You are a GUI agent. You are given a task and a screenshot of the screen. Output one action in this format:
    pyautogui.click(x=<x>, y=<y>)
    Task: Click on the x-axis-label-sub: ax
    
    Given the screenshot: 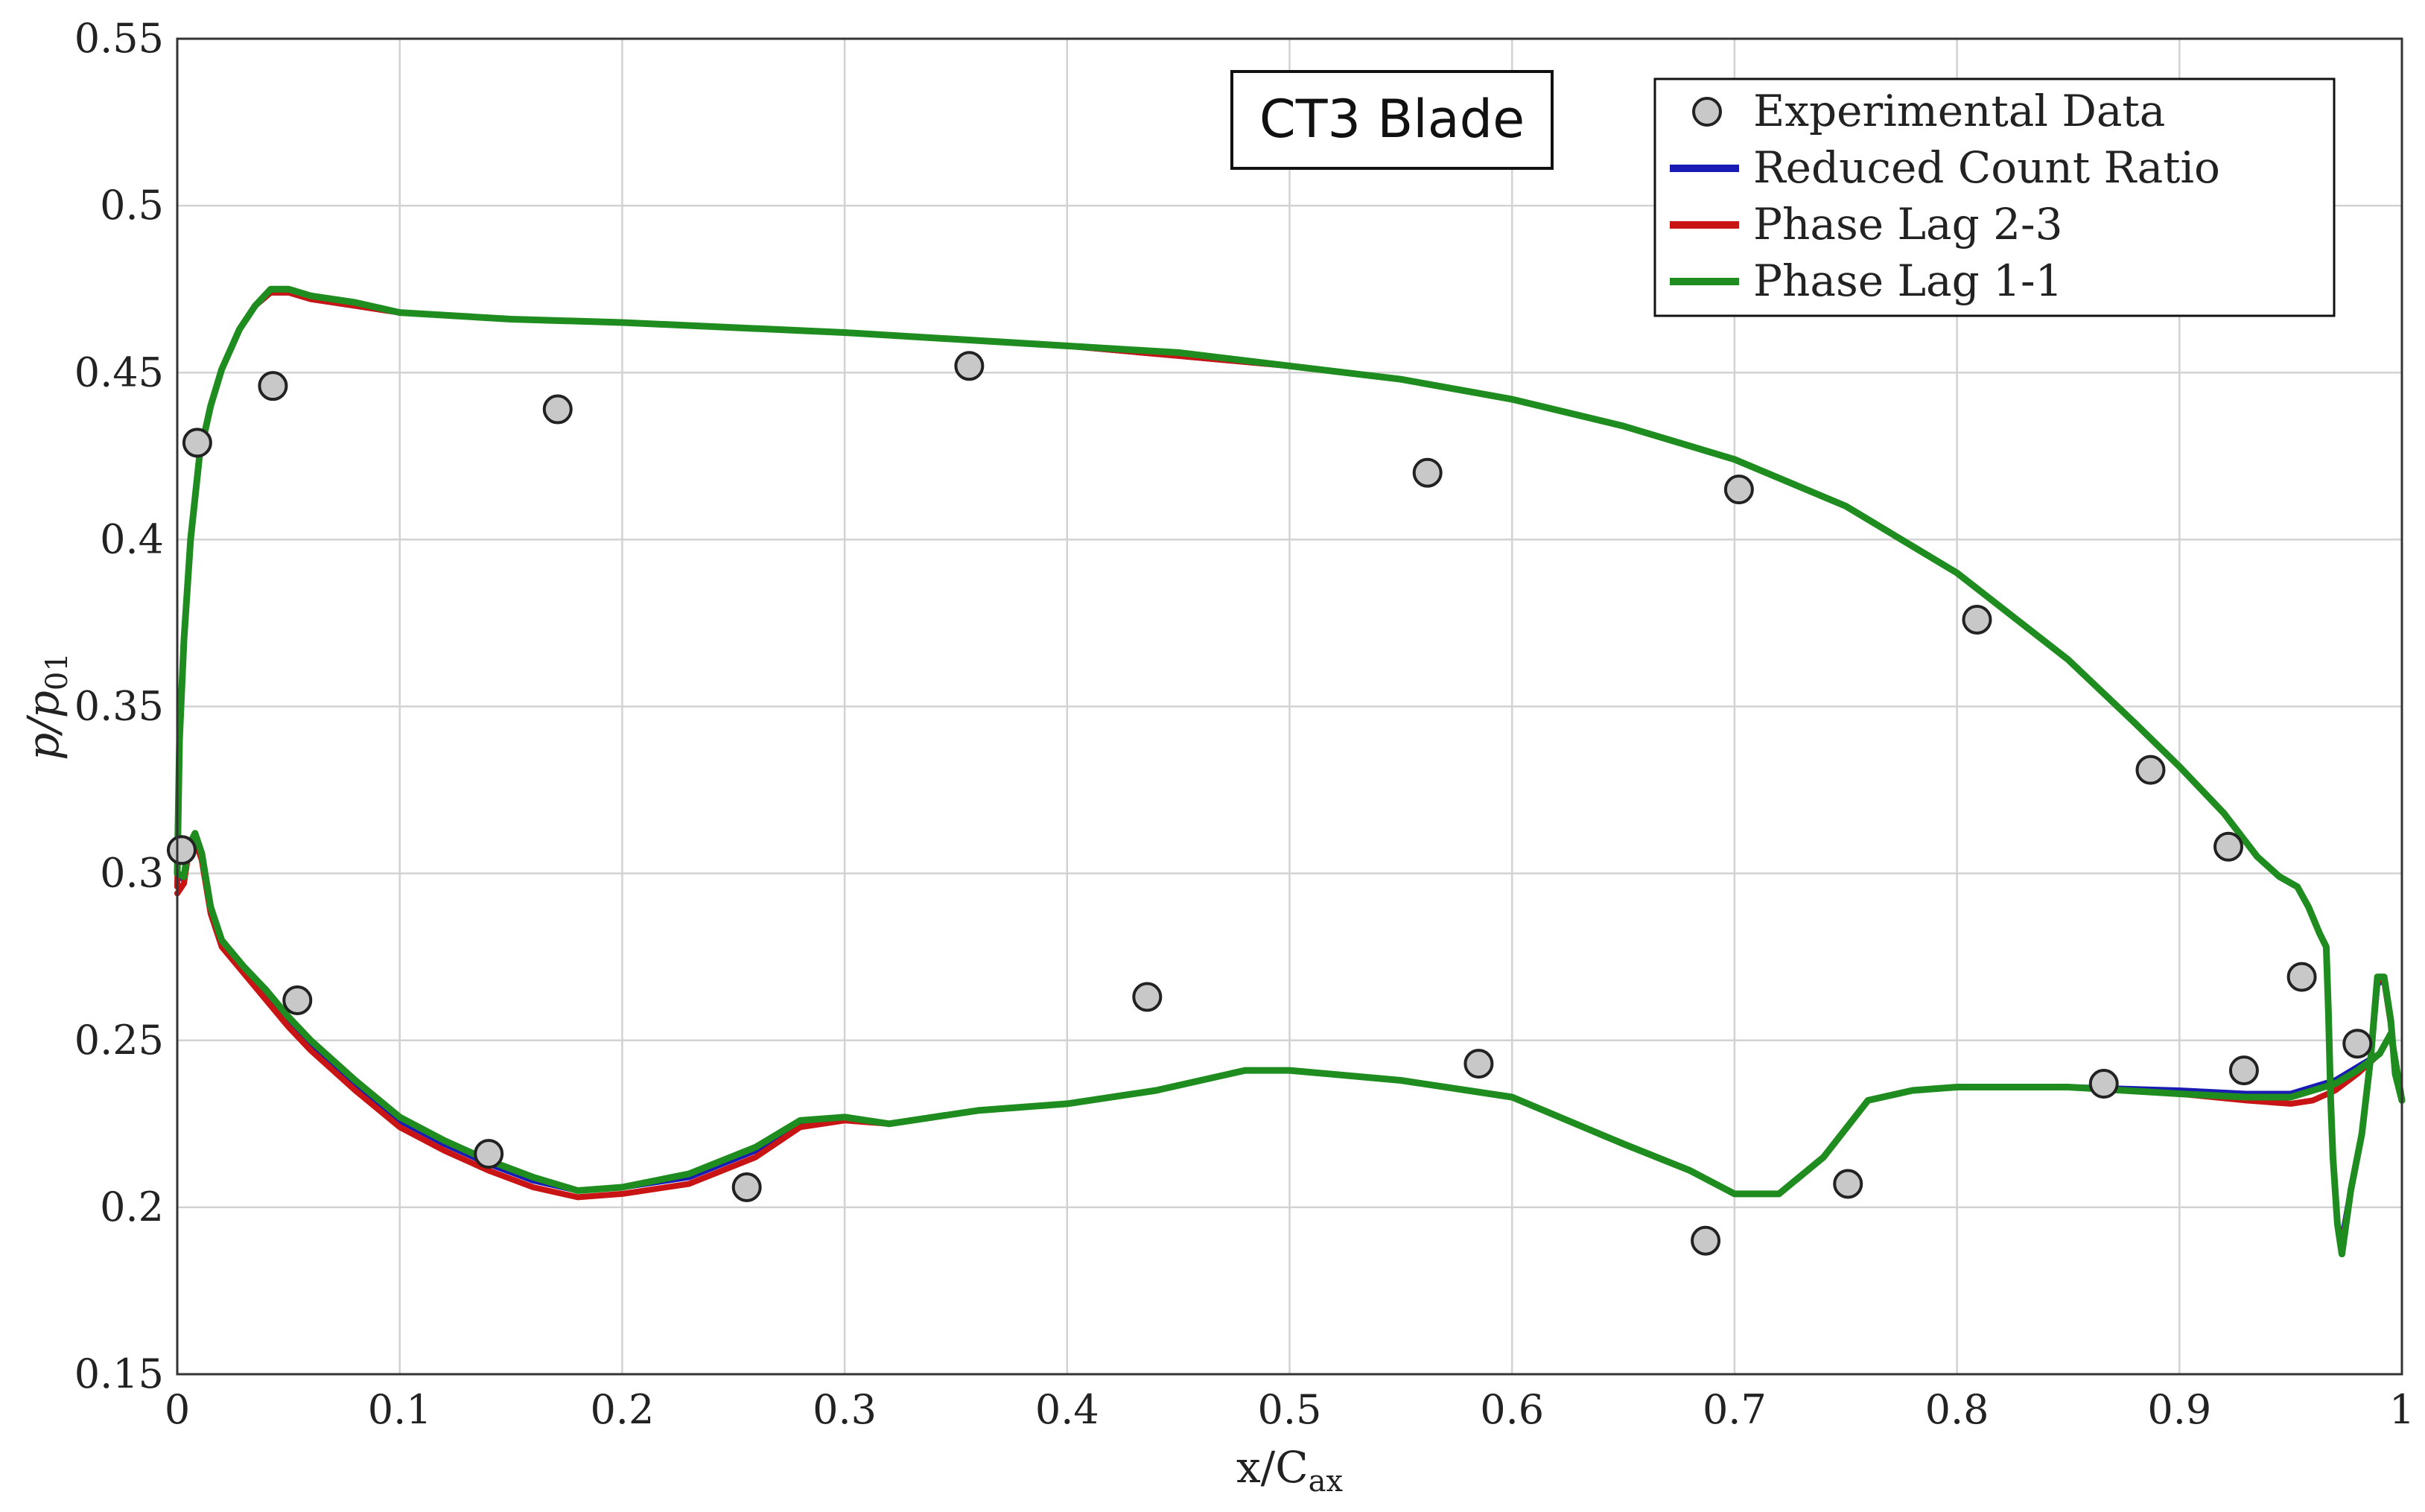 What is the action you would take?
    pyautogui.click(x=1326, y=1481)
    